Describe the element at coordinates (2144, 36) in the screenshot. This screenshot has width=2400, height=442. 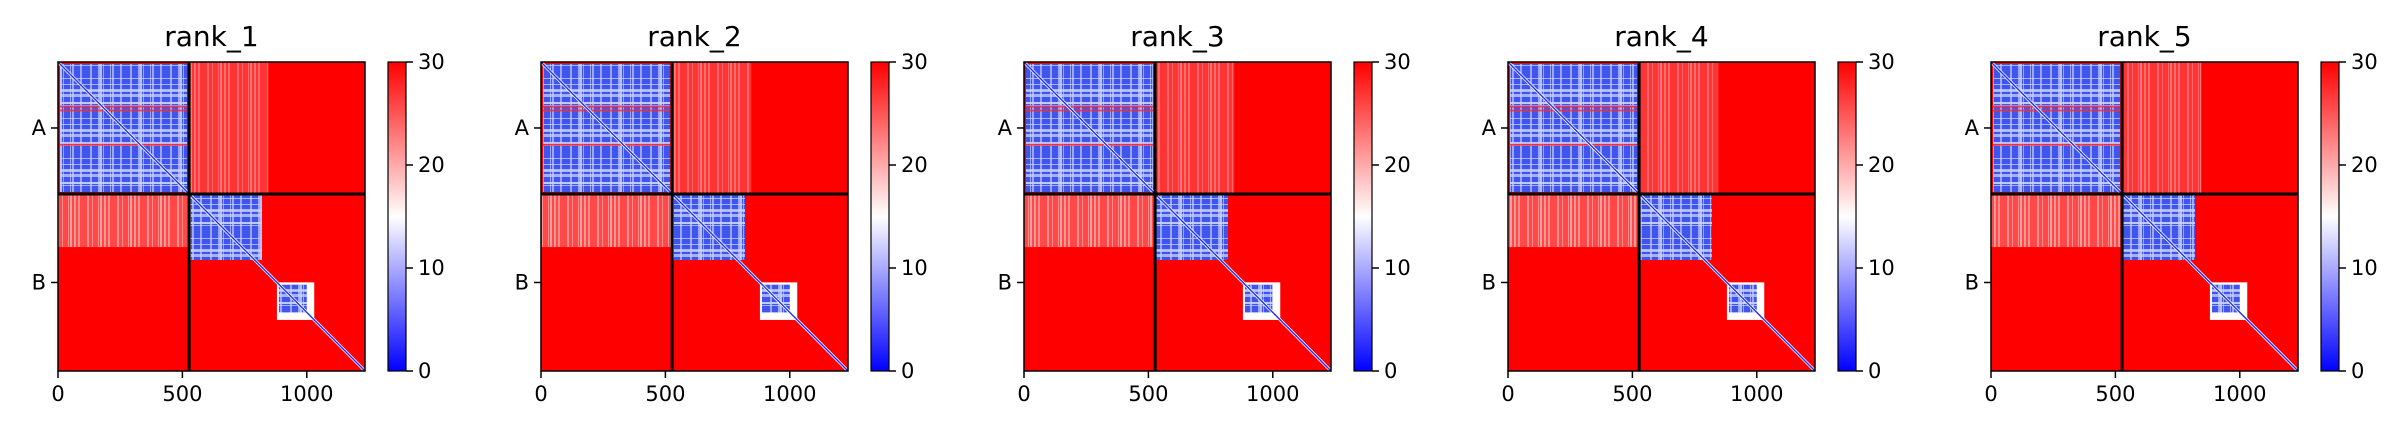
I see `panel-title: rank_5` at that location.